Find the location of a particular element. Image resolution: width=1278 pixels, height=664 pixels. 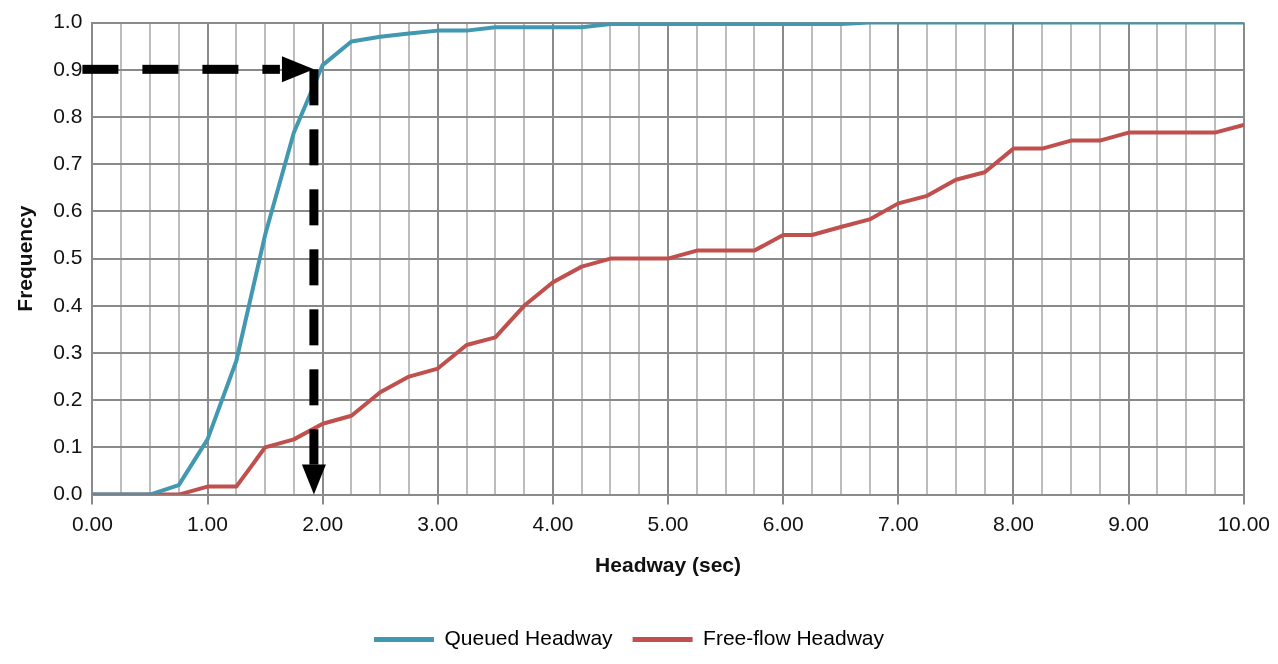

legend-label: Free-flow Headway is located at coordinates (794, 638).